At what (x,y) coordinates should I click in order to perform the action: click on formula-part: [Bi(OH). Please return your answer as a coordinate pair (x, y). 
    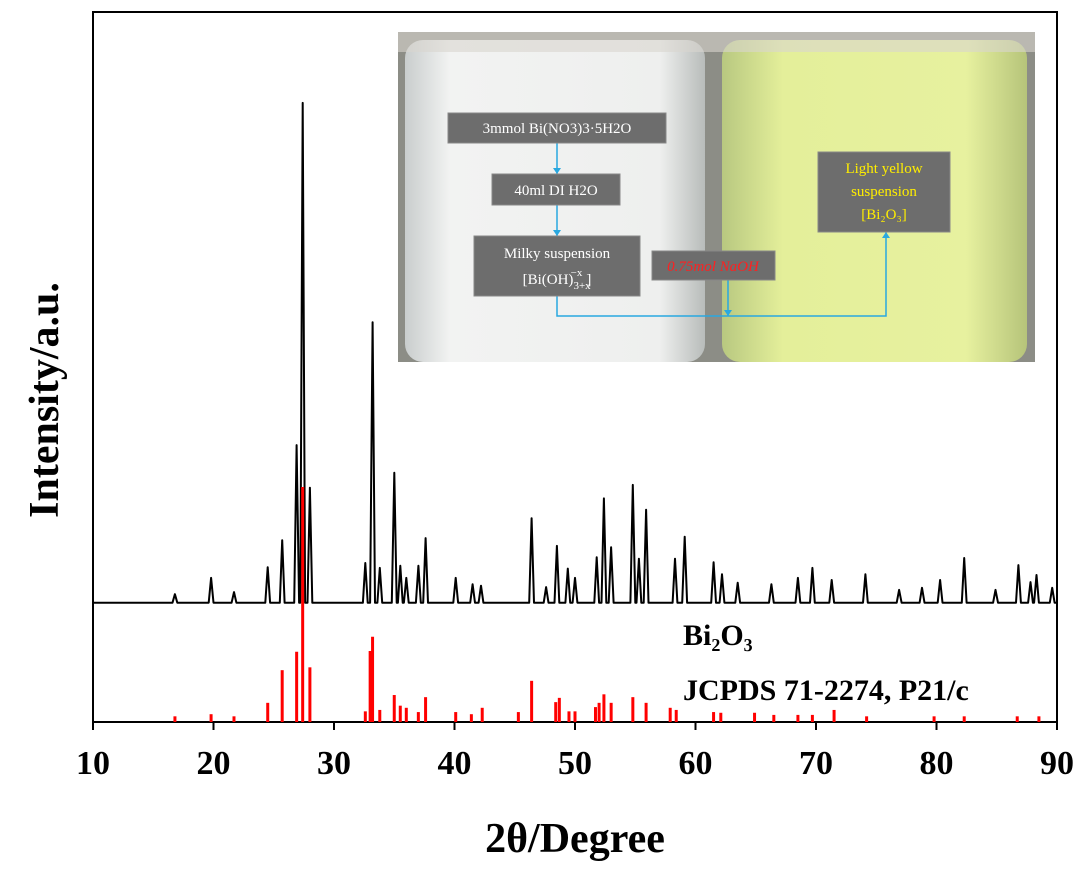
    Looking at the image, I should click on (548, 280).